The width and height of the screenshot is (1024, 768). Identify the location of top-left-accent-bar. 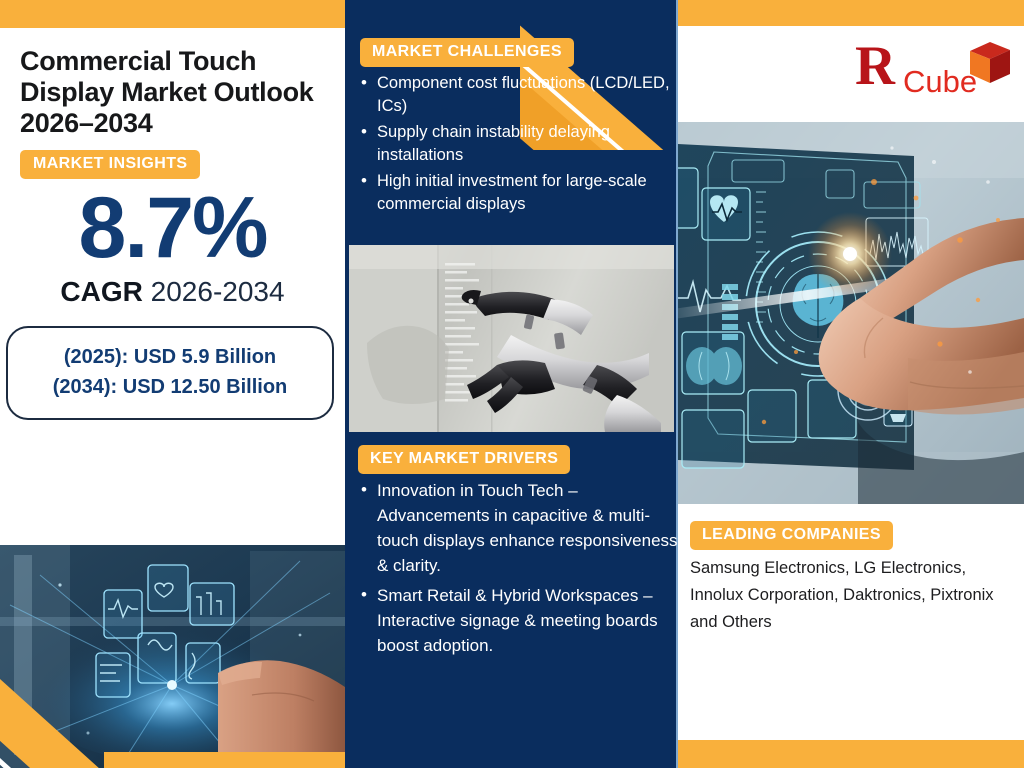
(172, 14).